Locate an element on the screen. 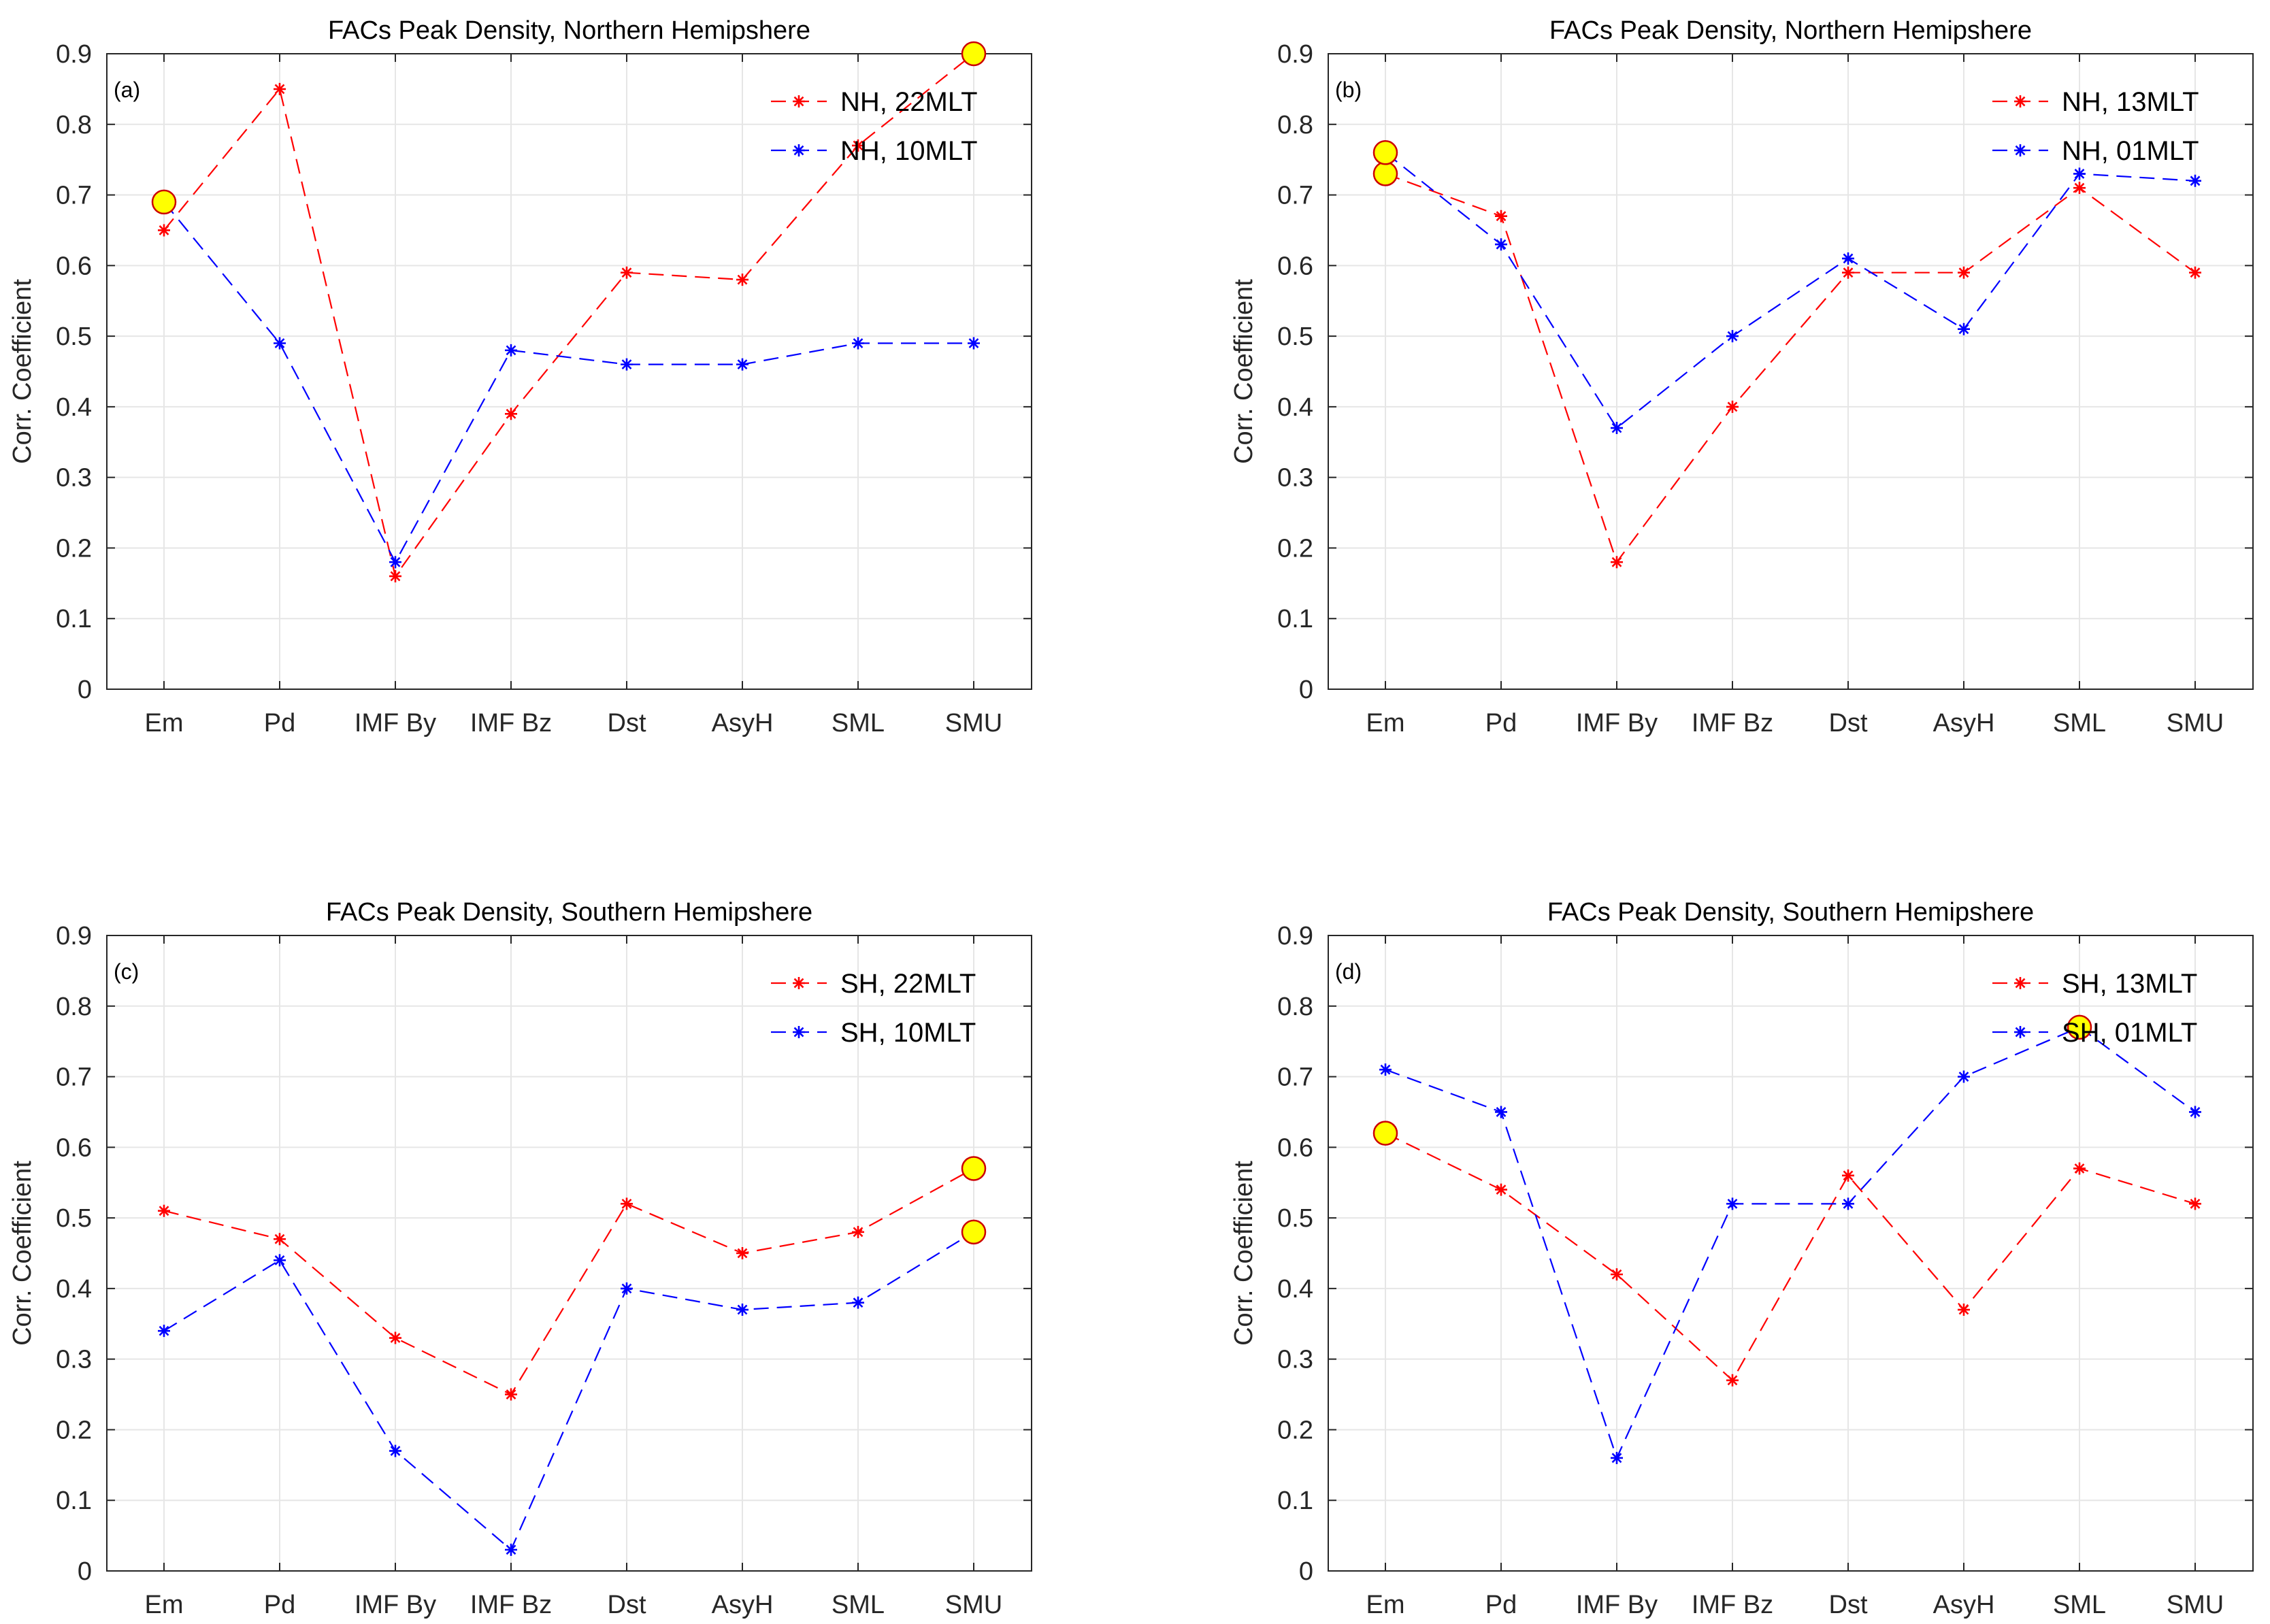 This screenshot has height=1624, width=2270. y-tick-label: 0.3 is located at coordinates (1295, 478).